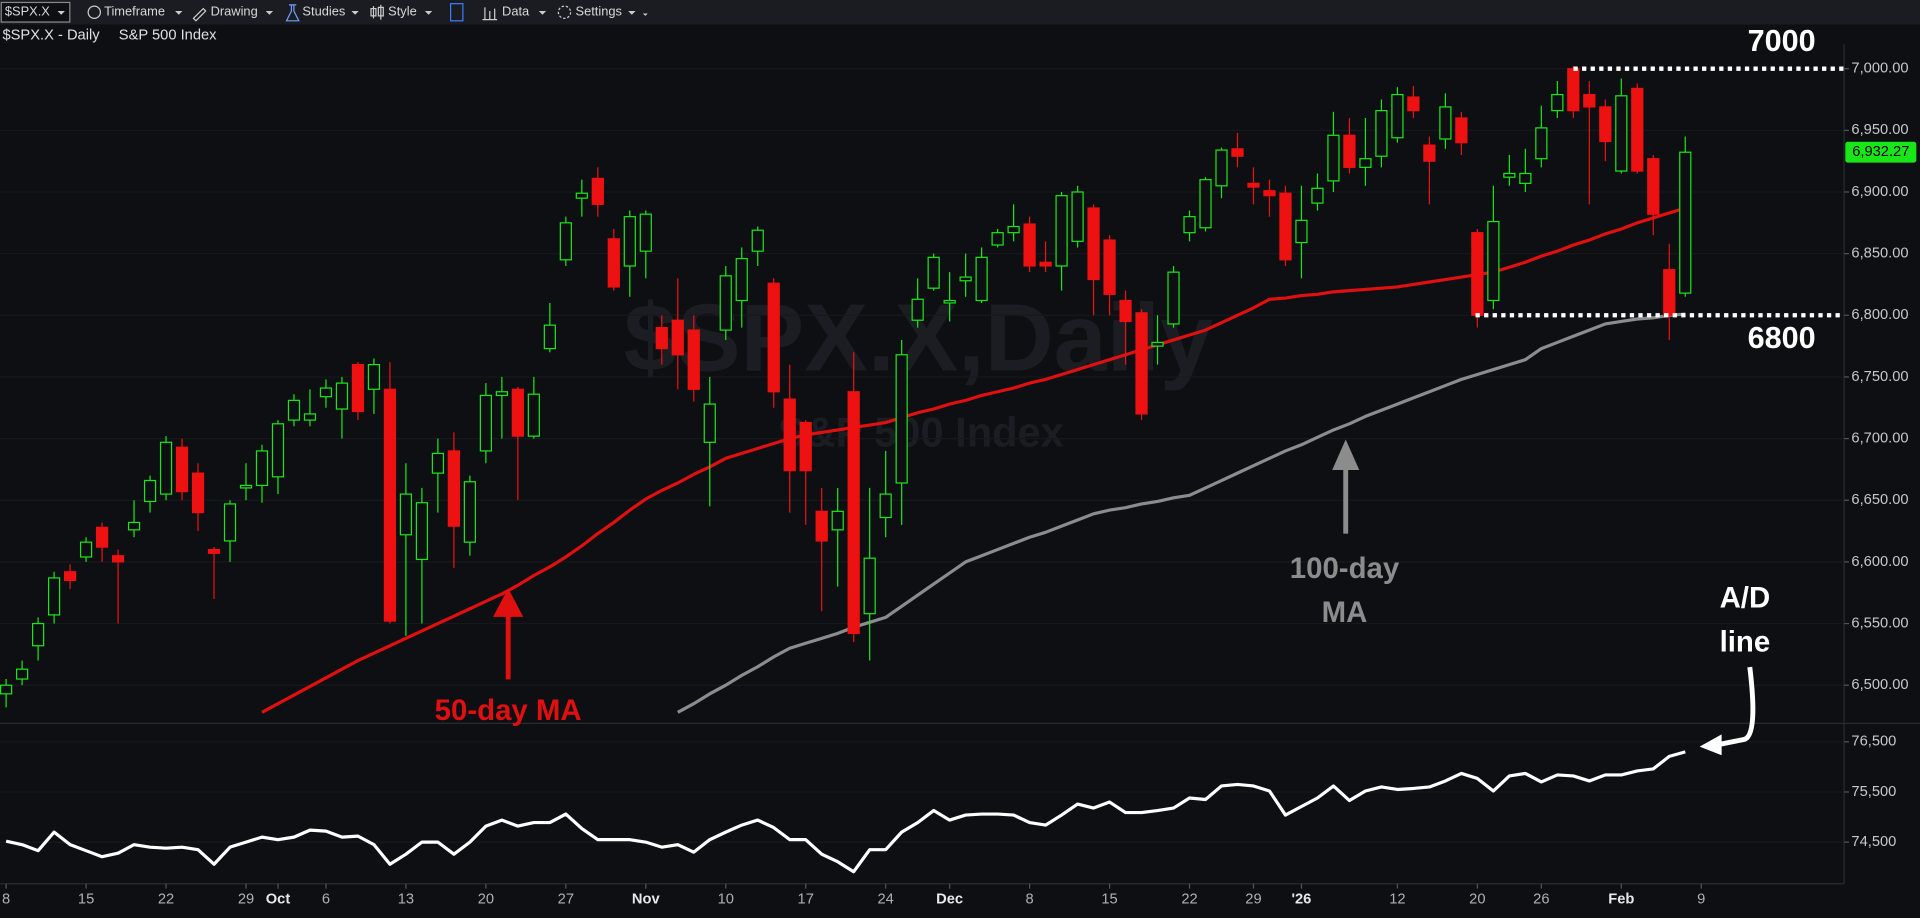  I want to click on y-tick-label: 74,500, so click(1873, 842).